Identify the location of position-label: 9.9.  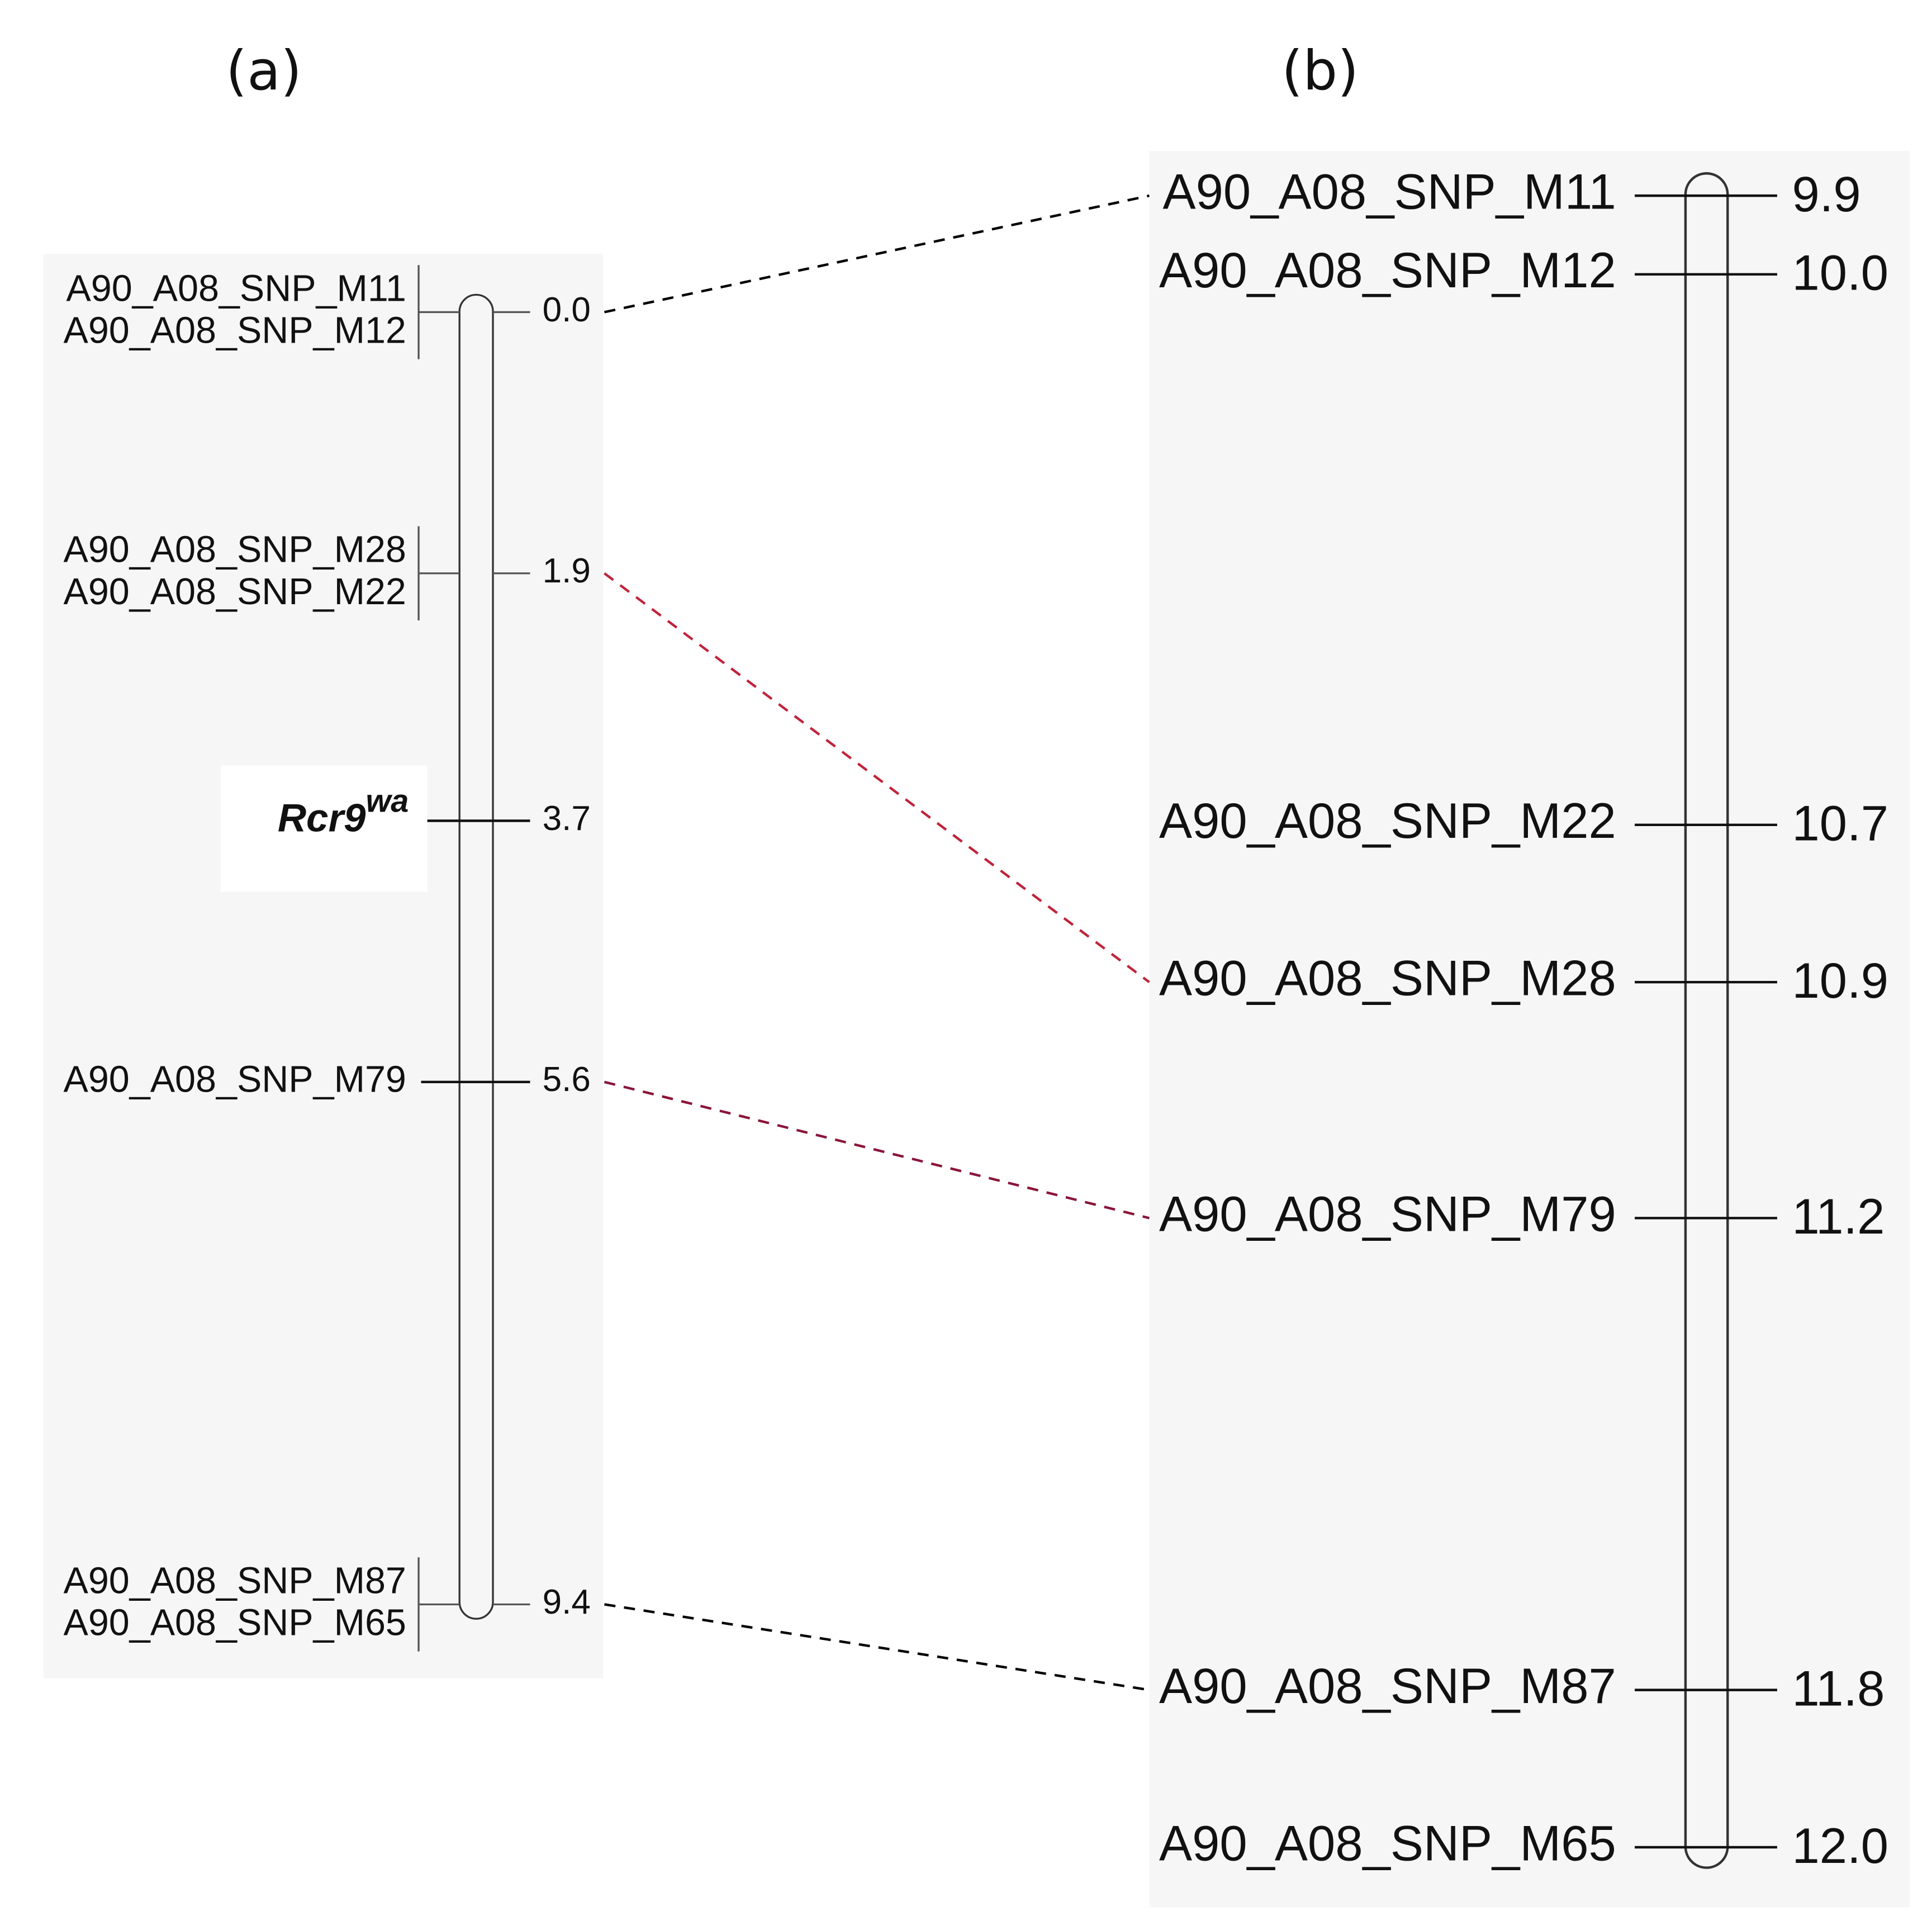
(1827, 194).